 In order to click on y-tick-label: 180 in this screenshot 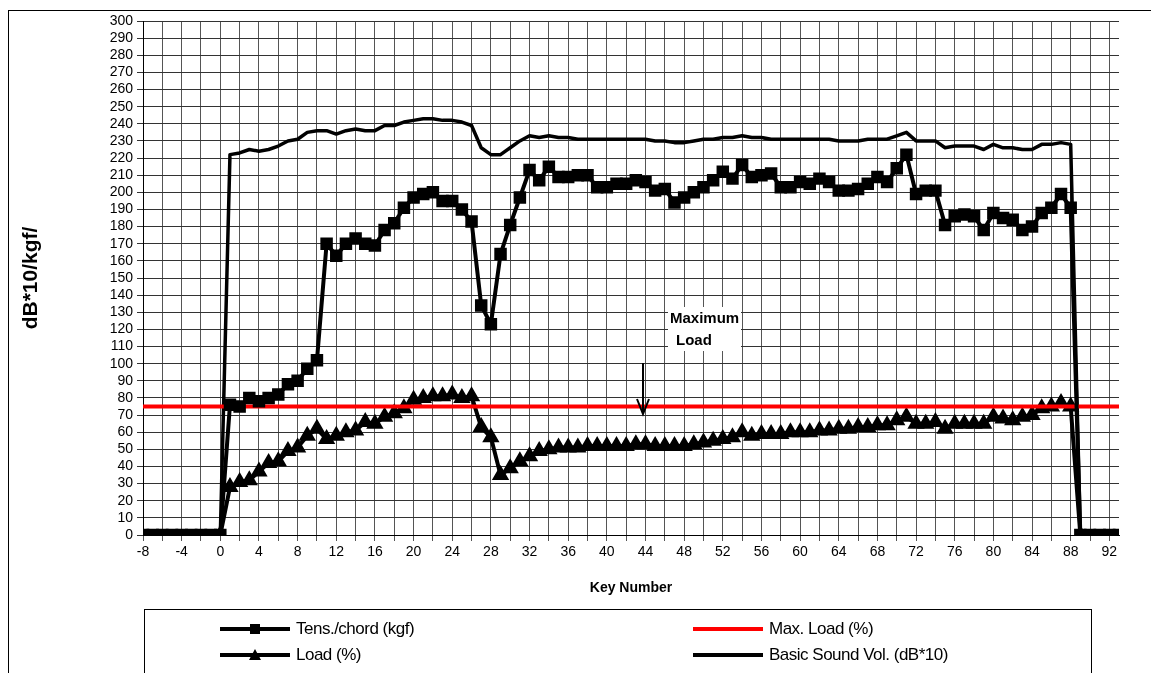, I will do `click(121, 225)`.